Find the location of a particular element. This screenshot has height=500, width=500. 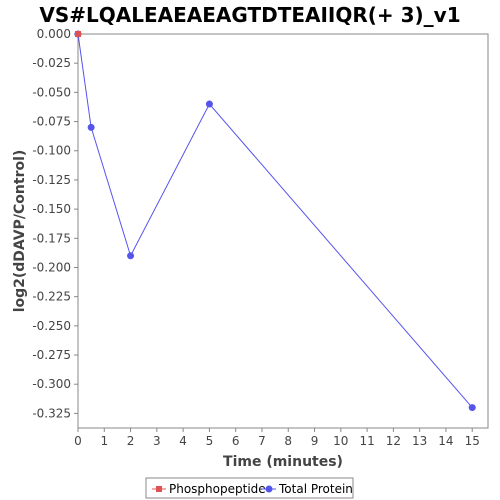

y-tick-label: -0.175 is located at coordinates (51, 238).